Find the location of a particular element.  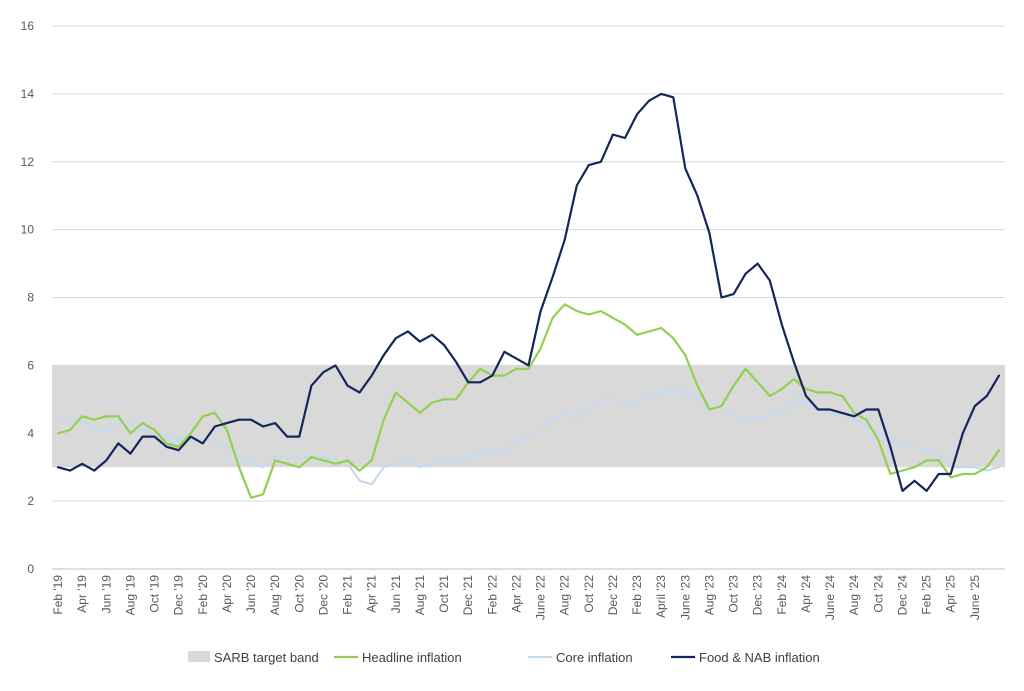

x-tick-label: Feb '20 is located at coordinates (203, 595).